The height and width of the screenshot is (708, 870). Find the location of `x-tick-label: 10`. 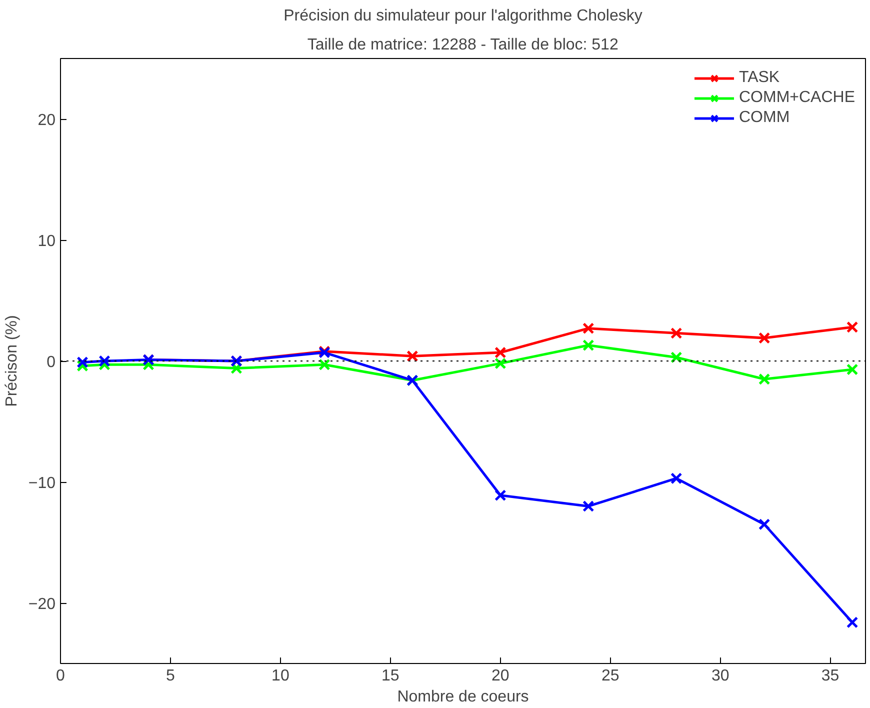

x-tick-label: 10 is located at coordinates (281, 676).